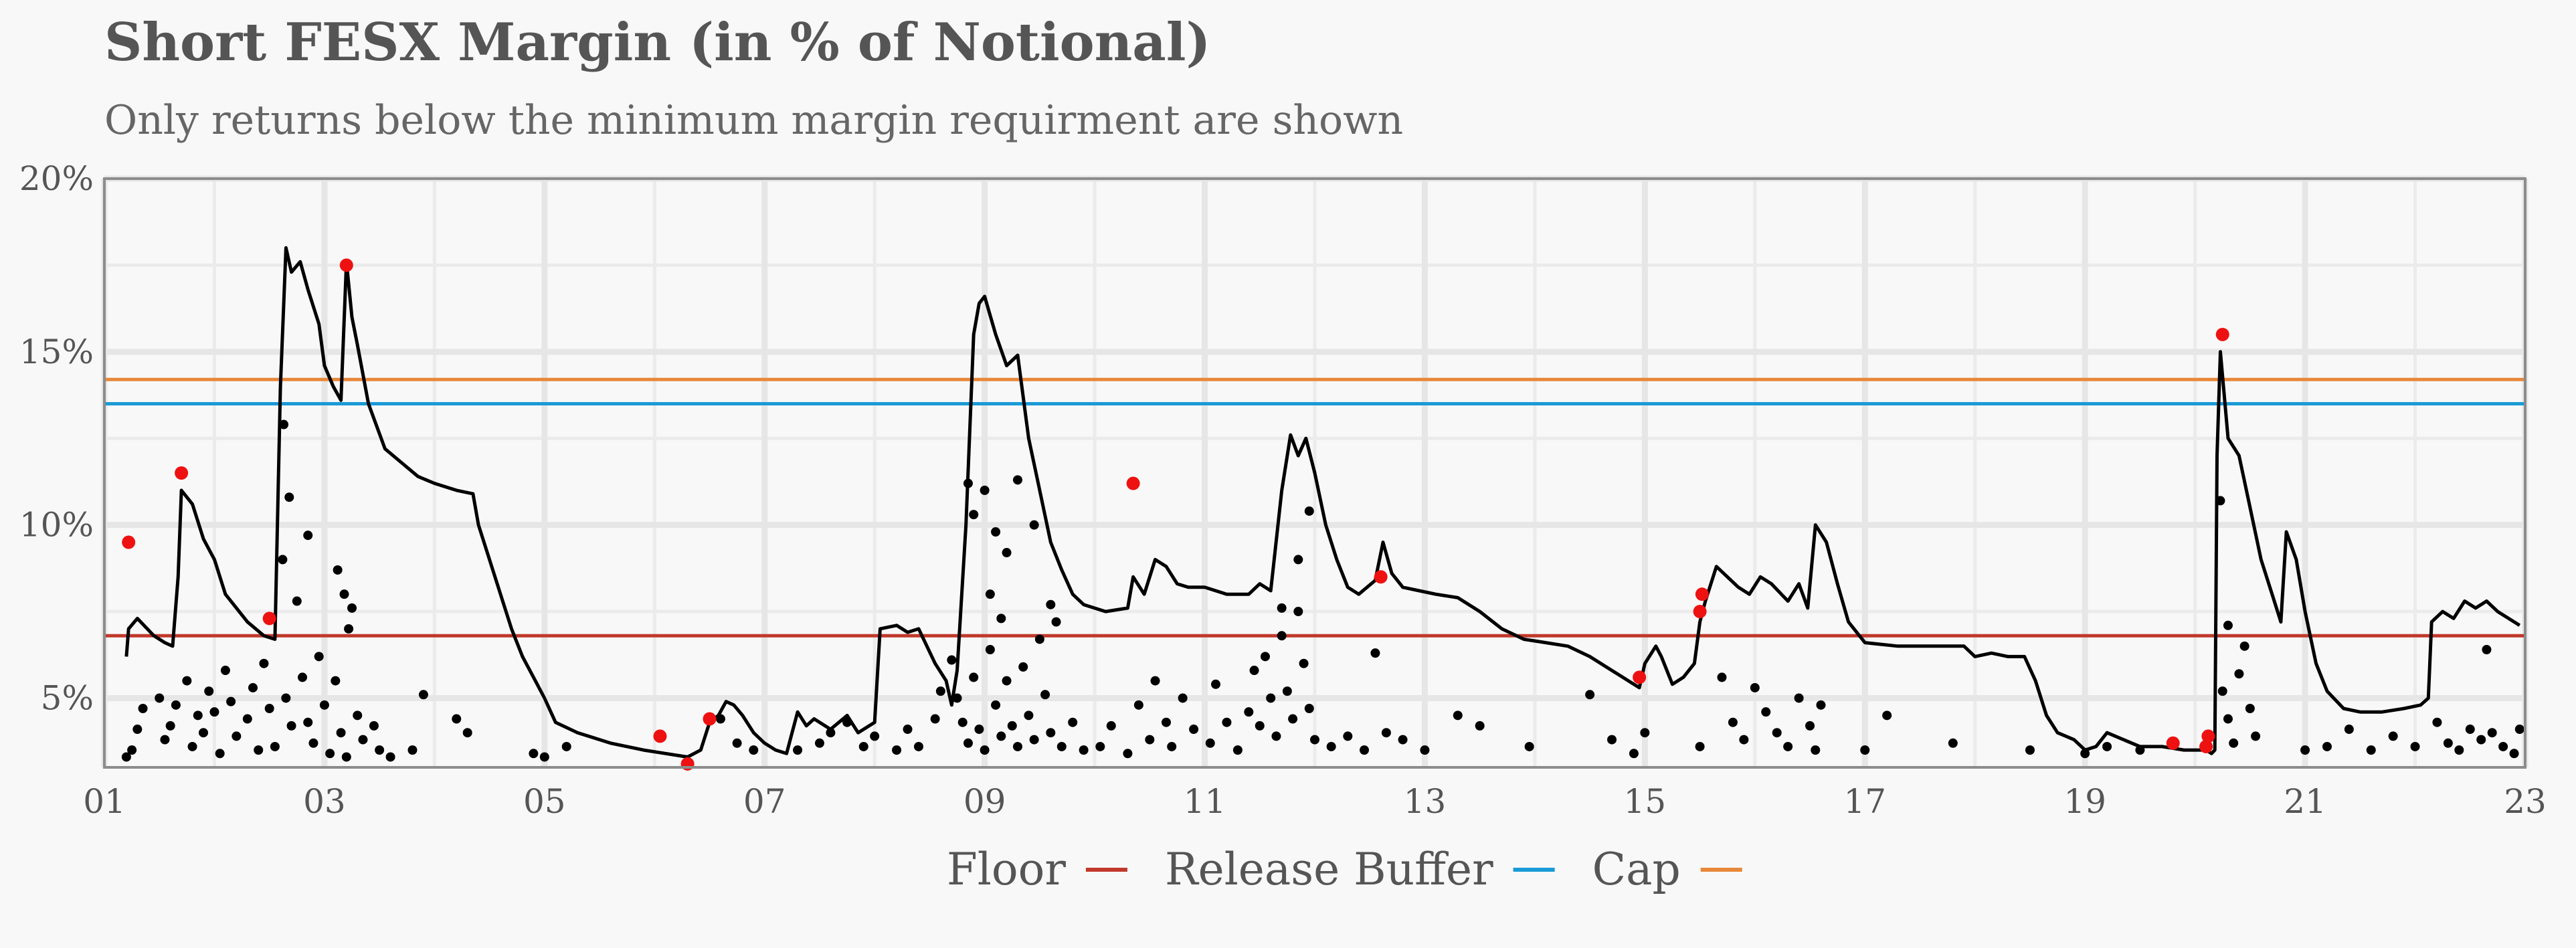 The width and height of the screenshot is (2576, 948). Describe the element at coordinates (1864, 801) in the screenshot. I see `x-tick-label: 17` at that location.